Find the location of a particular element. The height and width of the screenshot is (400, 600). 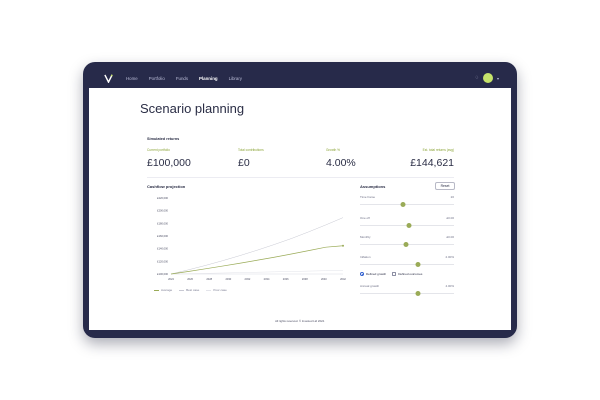

page-title: Scenario planning is located at coordinates (192, 108).